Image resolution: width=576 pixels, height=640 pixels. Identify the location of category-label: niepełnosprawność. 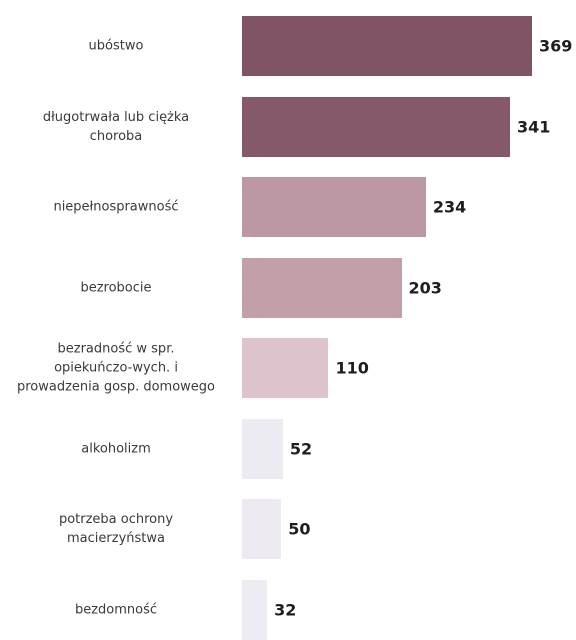
(116, 207).